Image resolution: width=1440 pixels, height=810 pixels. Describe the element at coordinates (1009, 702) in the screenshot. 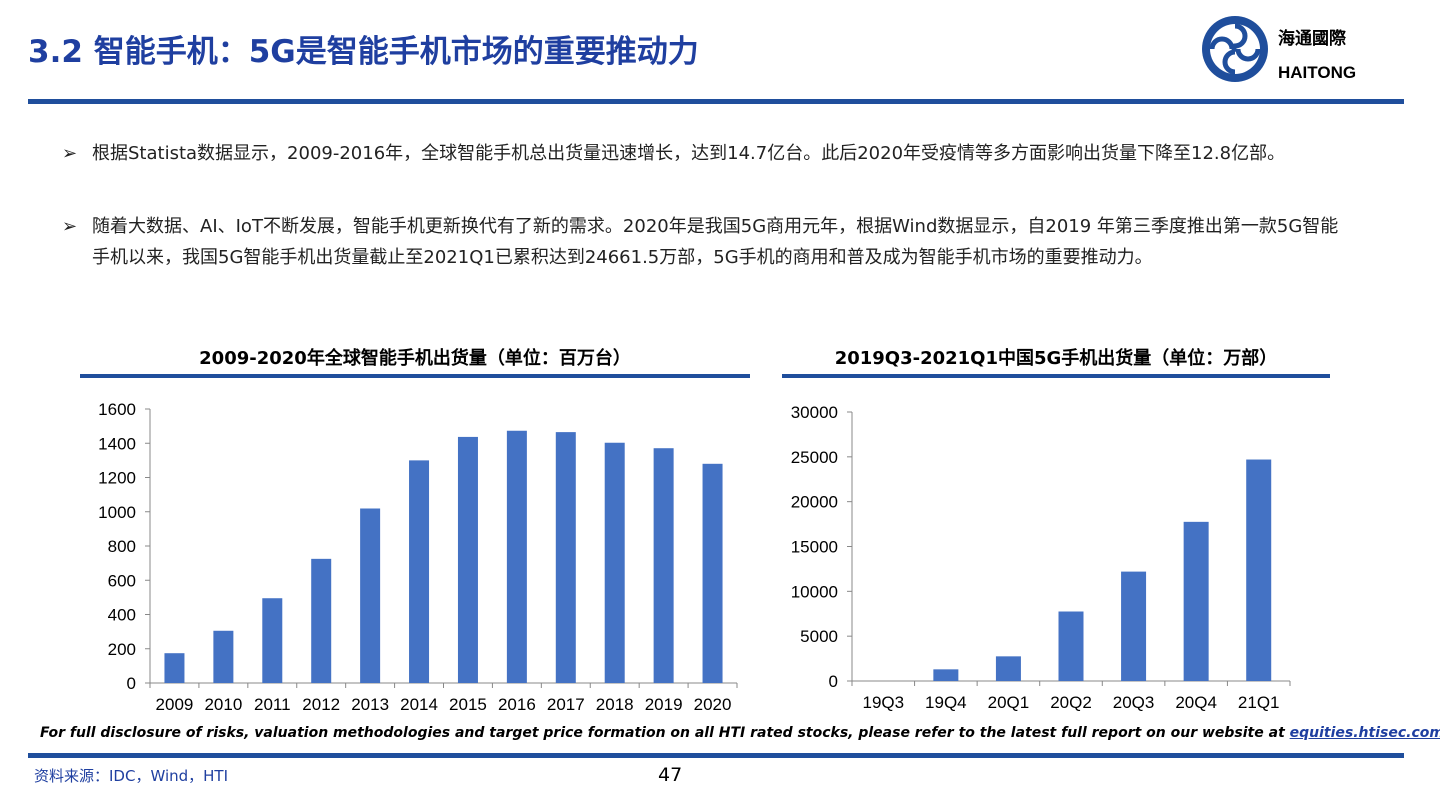

I see `x-tick-label: 20Q1` at that location.